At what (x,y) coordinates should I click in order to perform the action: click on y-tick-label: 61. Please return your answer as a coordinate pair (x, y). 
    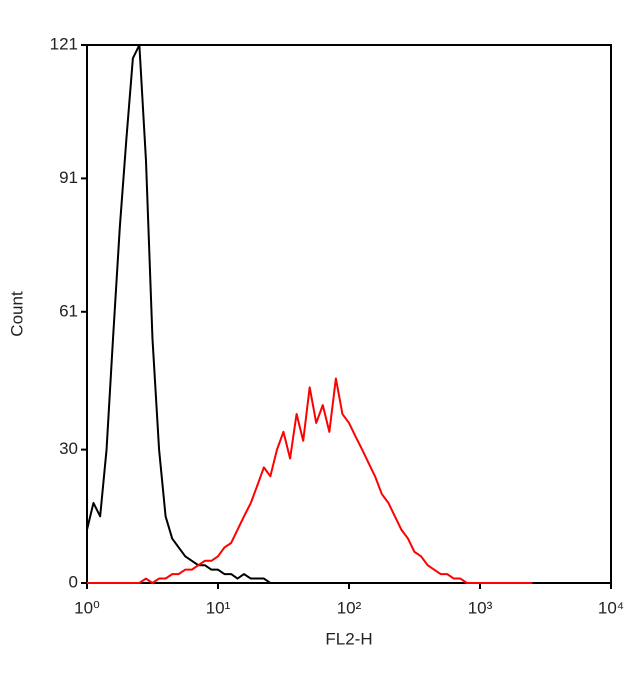
    Looking at the image, I should click on (68, 310).